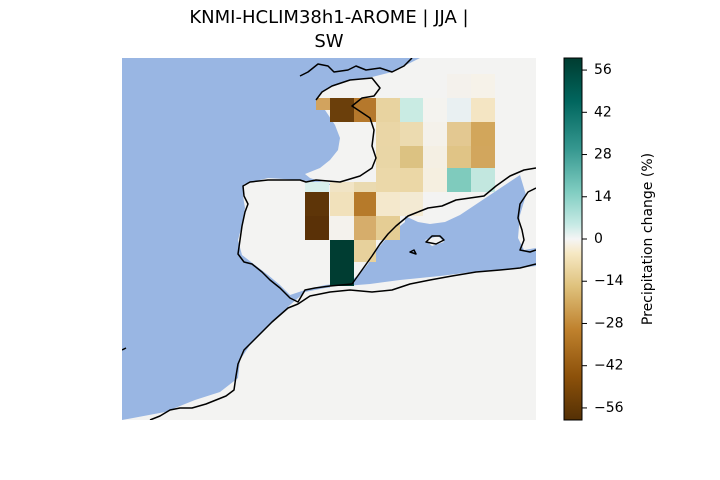 The height and width of the screenshot is (480, 720). I want to click on colorbar-tick-label: 28, so click(603, 155).